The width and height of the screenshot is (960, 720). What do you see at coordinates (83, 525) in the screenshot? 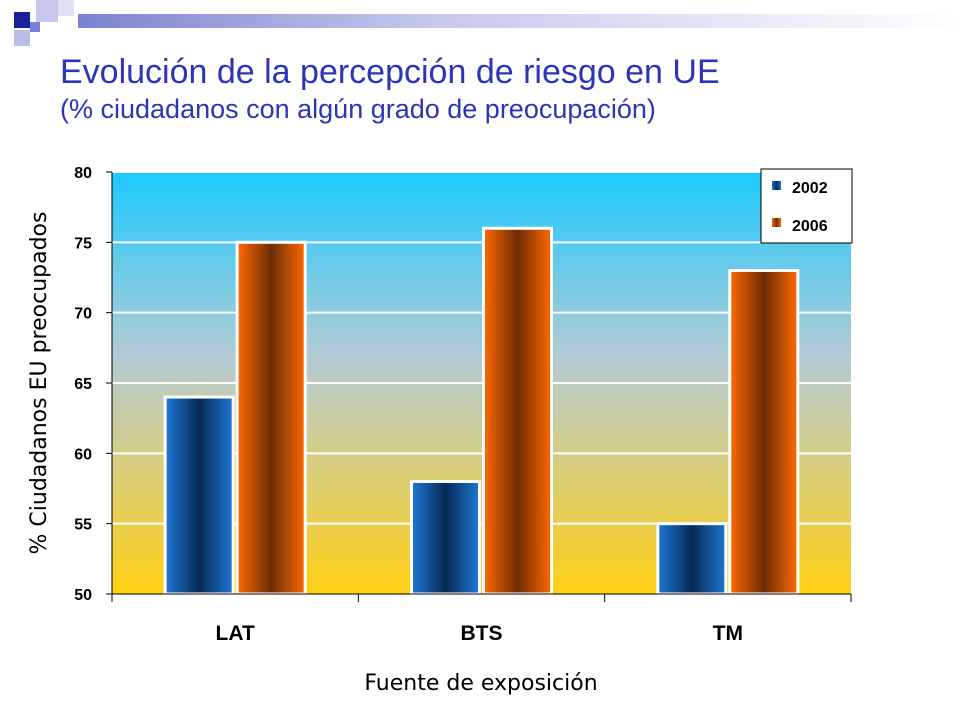
I see `y-tick-label: 55` at bounding box center [83, 525].